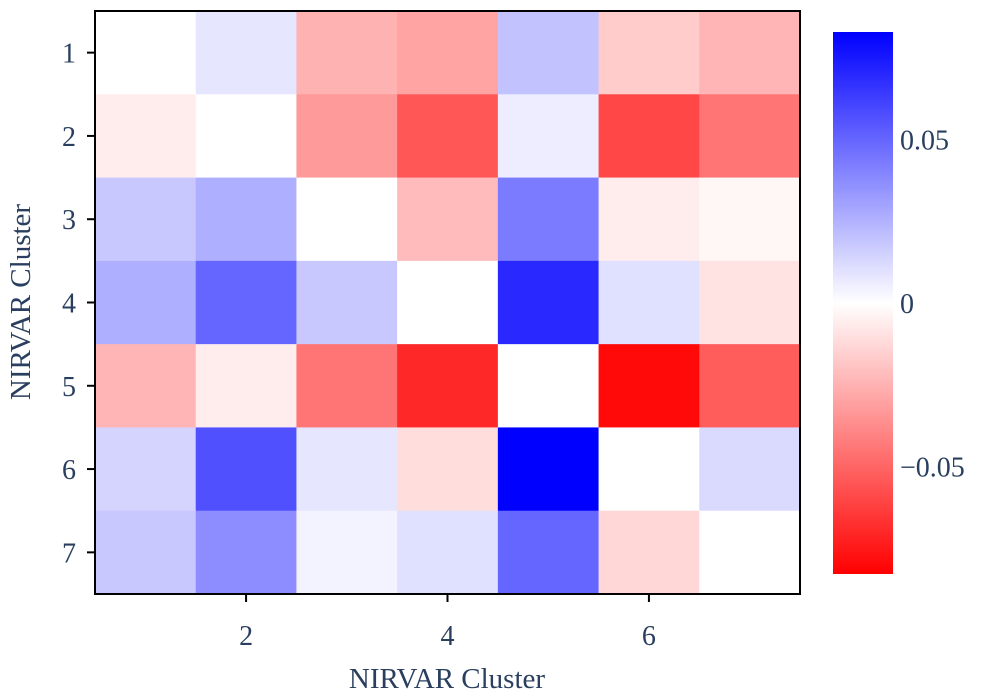 This screenshot has width=997, height=699. Describe the element at coordinates (649, 469) in the screenshot. I see `heatmap-cell-r6-c6` at that location.